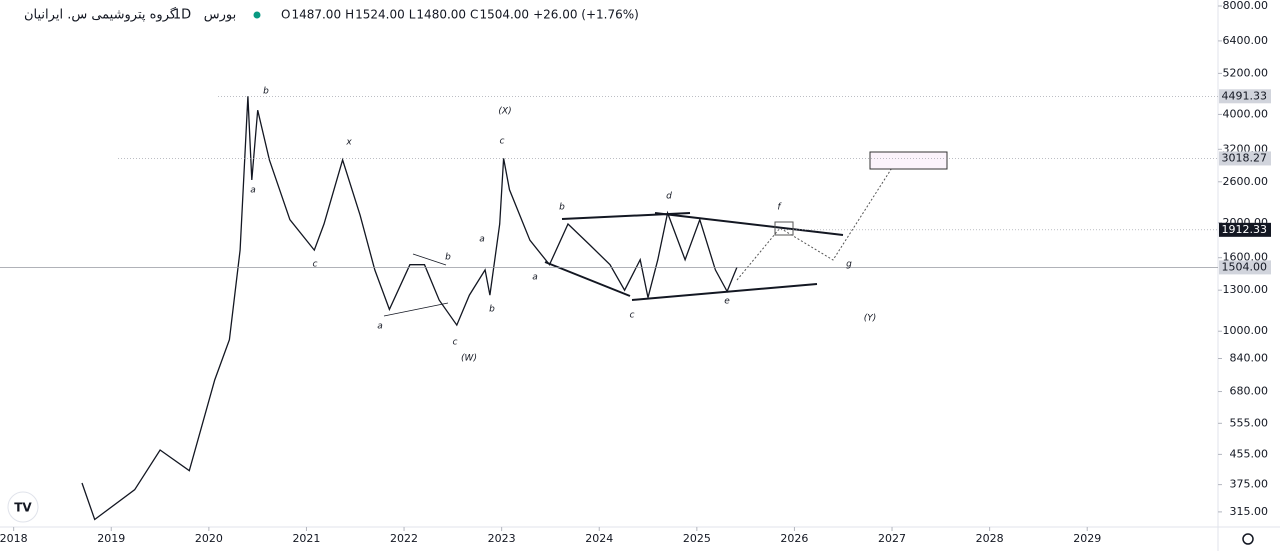 Image resolution: width=1280 pixels, height=551 pixels. I want to click on price-label: 3018.27, so click(1245, 157).